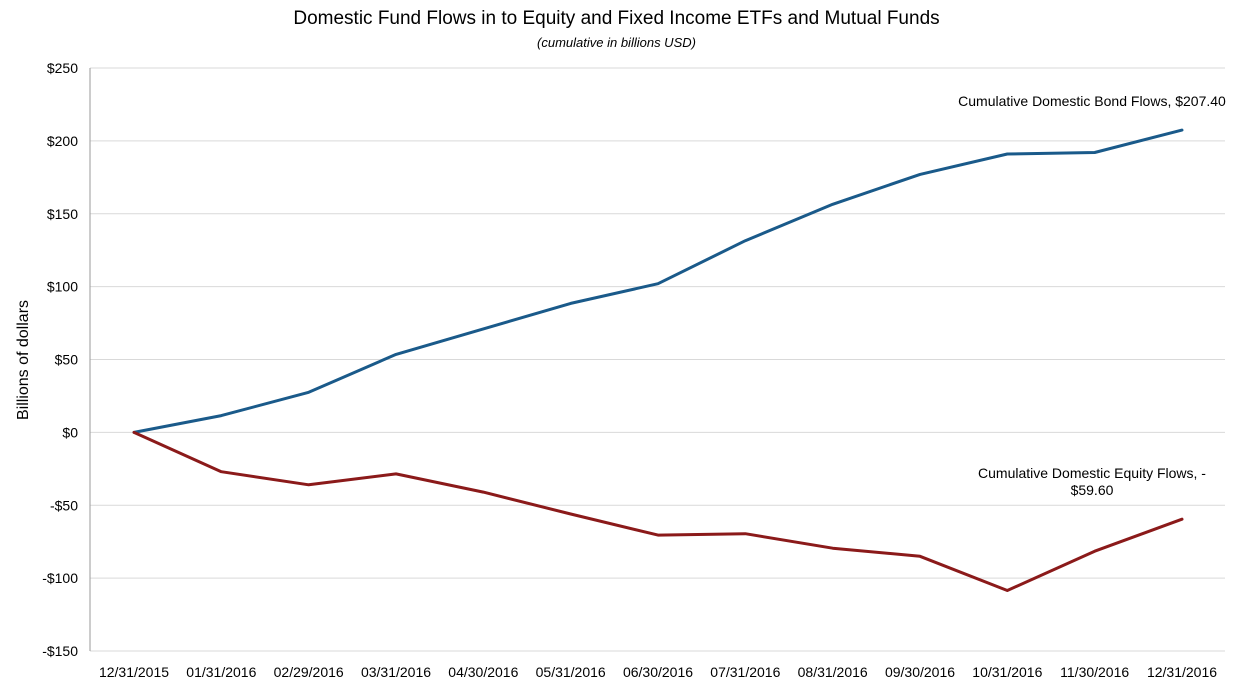  I want to click on y-tick-label: $100, so click(62, 287).